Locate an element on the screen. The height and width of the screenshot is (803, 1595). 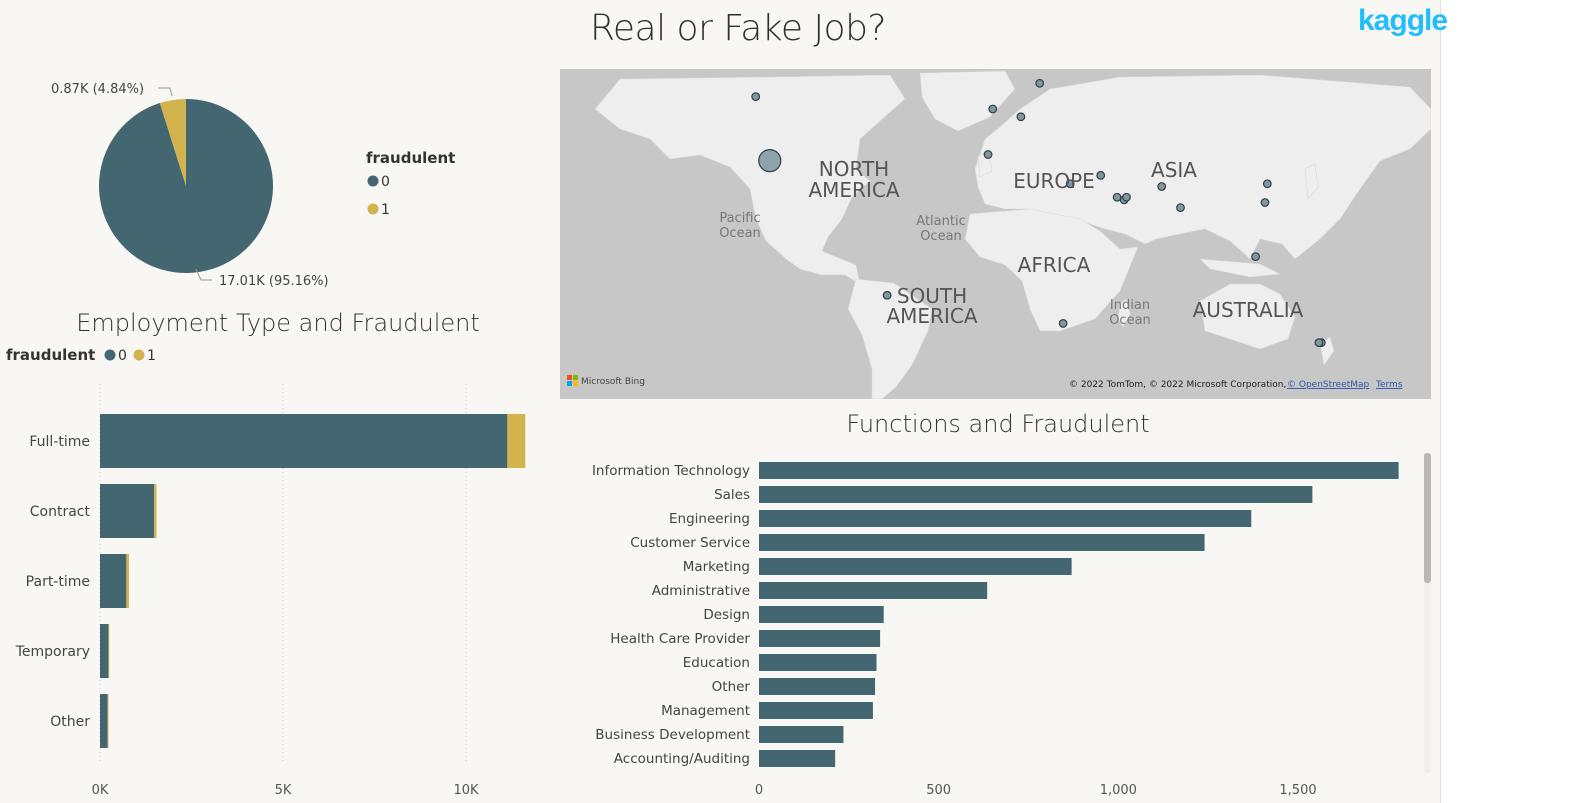
functions-scrollbar is located at coordinates (1427, 613).